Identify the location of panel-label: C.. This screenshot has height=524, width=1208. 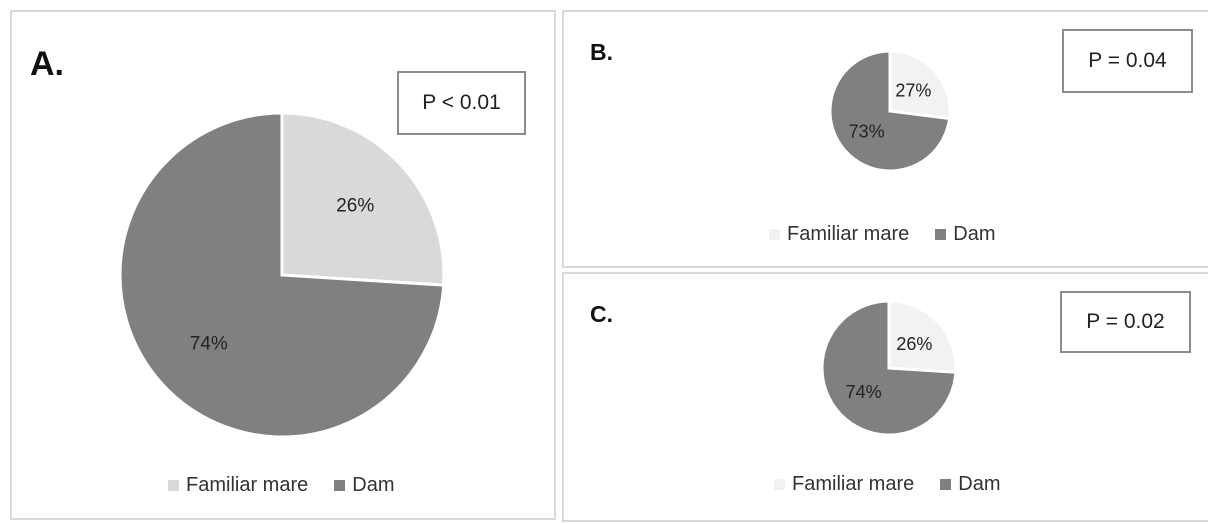
(601, 314).